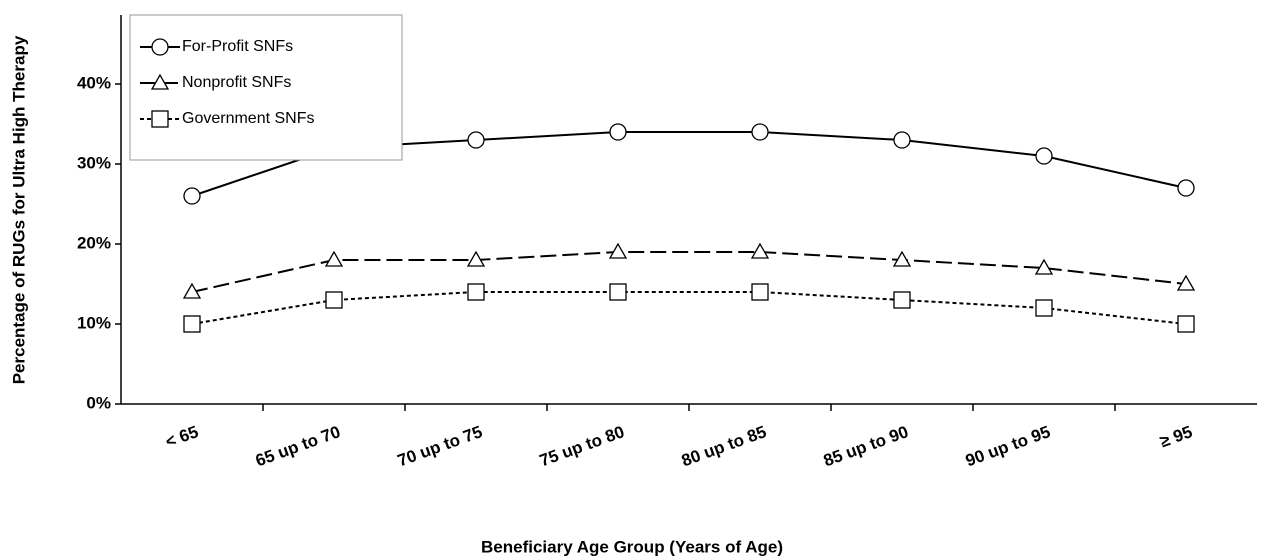 The image size is (1264, 560). What do you see at coordinates (94, 162) in the screenshot?
I see `y-tick-label: 30%` at bounding box center [94, 162].